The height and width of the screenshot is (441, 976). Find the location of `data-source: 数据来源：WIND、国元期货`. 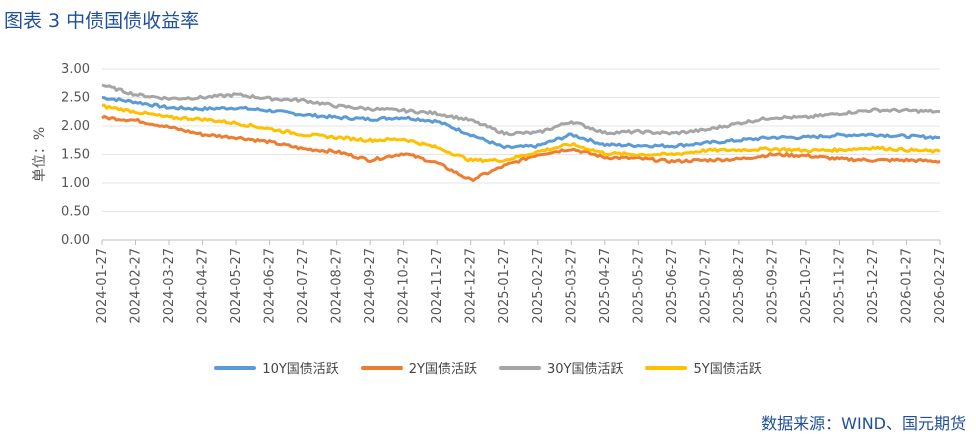

data-source: 数据来源：WIND、国元期货 is located at coordinates (863, 423).